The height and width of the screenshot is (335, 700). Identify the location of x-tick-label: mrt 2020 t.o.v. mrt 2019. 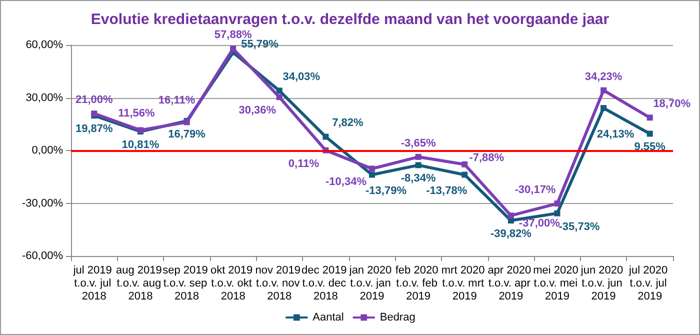
(464, 283).